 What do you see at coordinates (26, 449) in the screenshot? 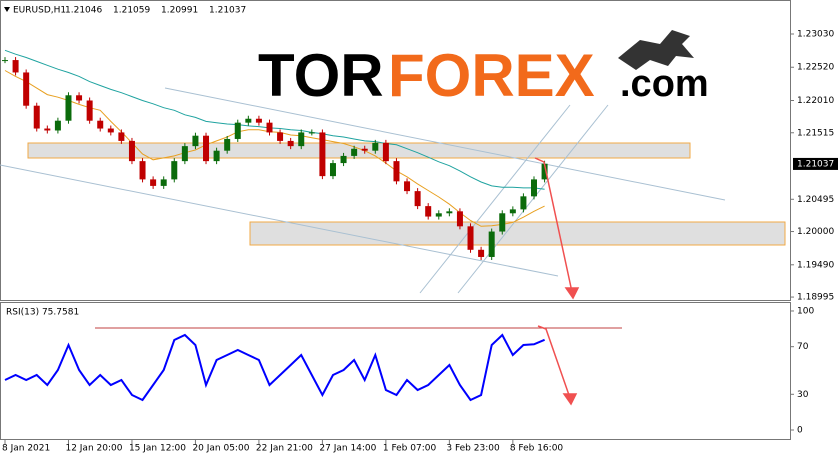
I see `x-tick-label: 8 Jan 2021` at bounding box center [26, 449].